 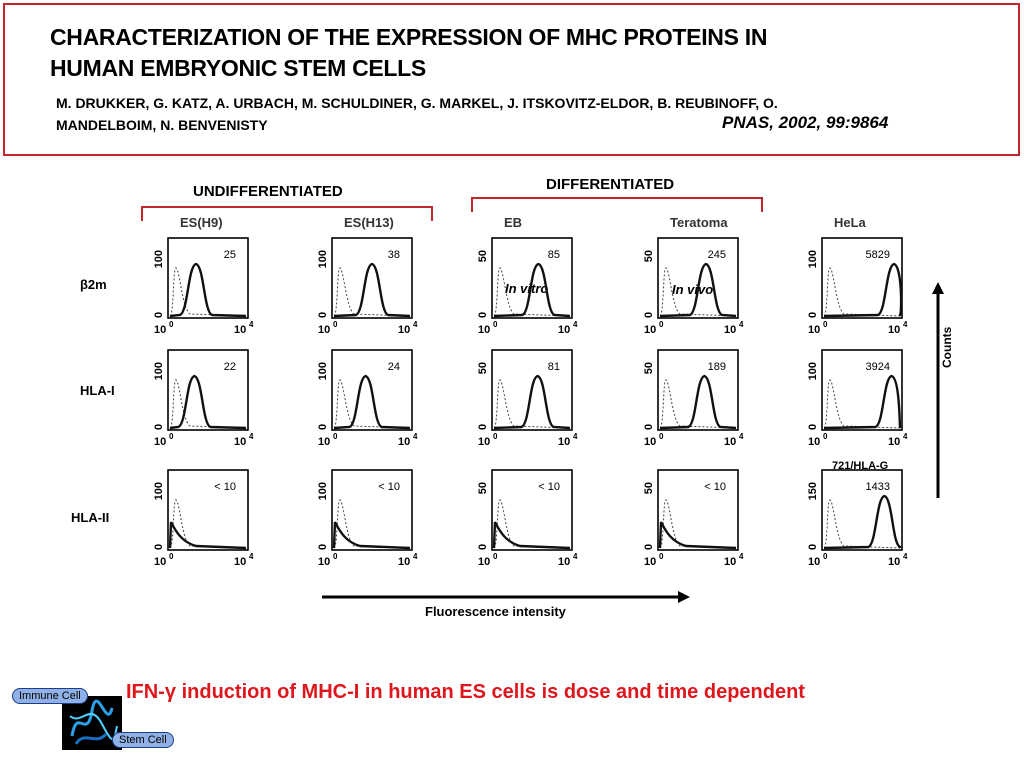 I want to click on row-label-hla-ii: HLA-II, so click(x=90, y=517).